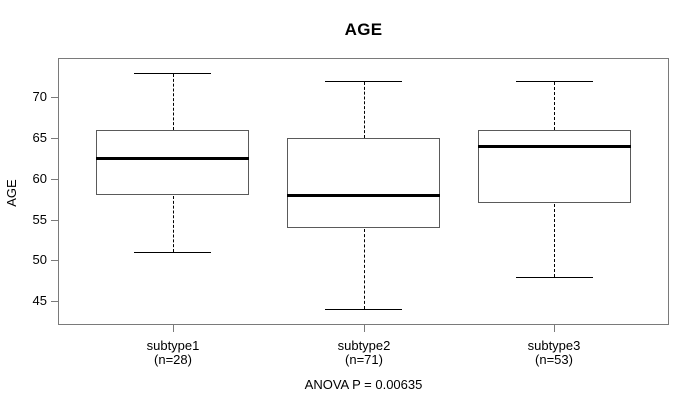  I want to click on group-label-block: subtype2 (n=71), so click(364, 353).